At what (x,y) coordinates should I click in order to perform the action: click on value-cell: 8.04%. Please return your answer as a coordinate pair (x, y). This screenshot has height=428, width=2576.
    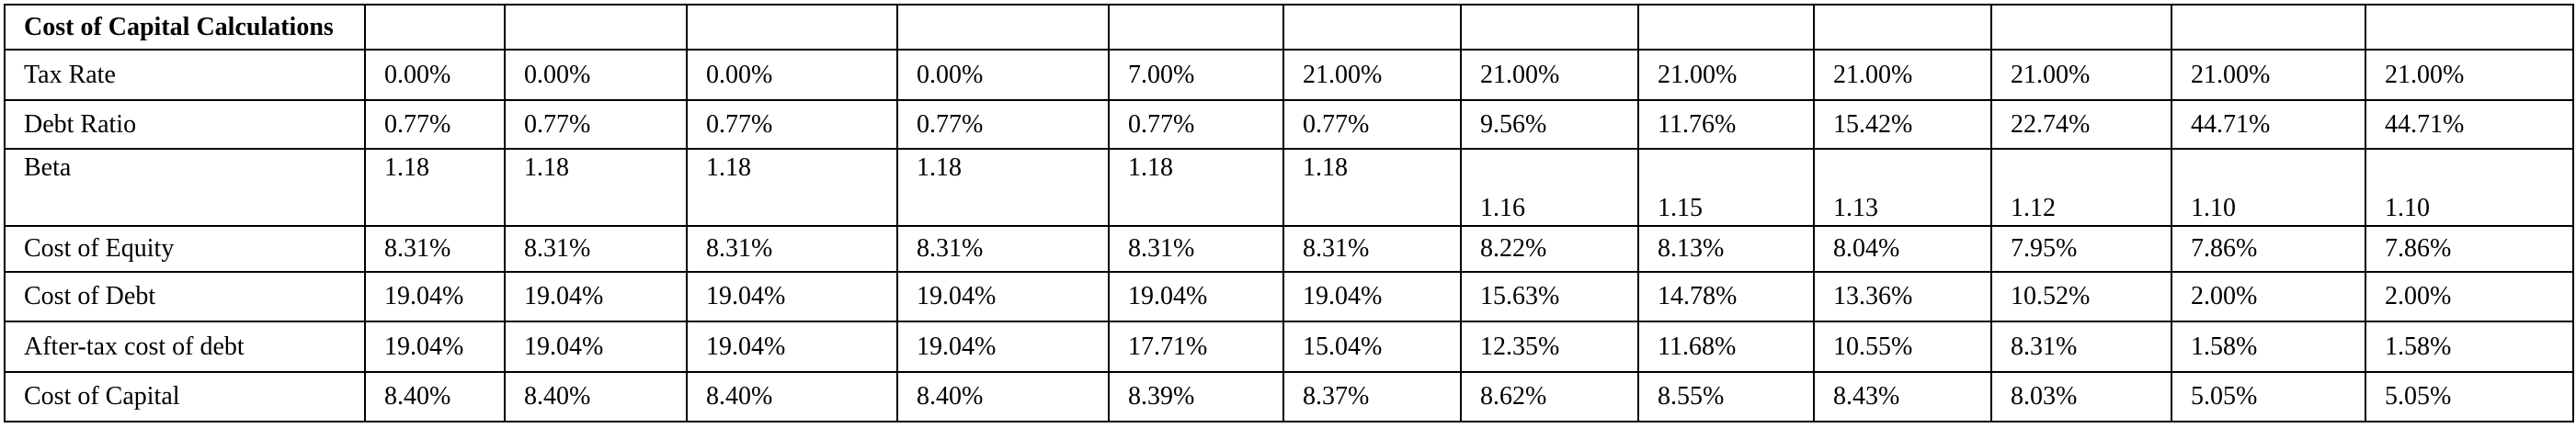
    Looking at the image, I should click on (1902, 249).